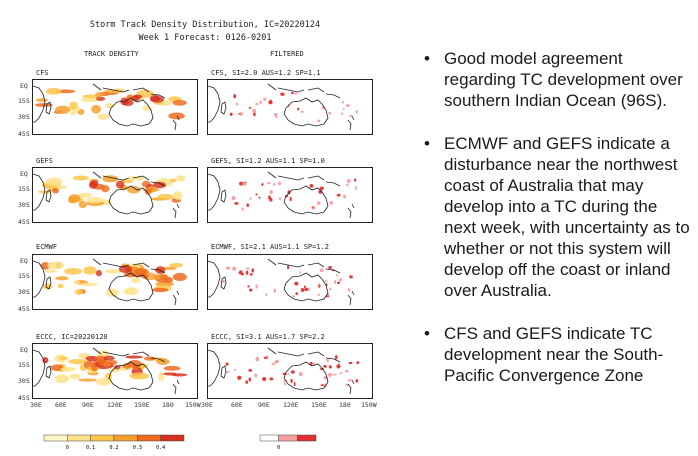 The width and height of the screenshot is (698, 456). I want to click on lon-label: 150W, so click(369, 405).